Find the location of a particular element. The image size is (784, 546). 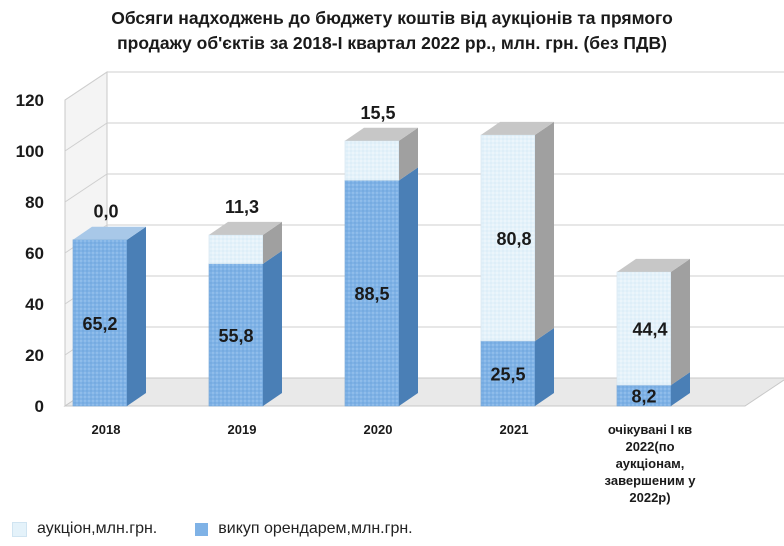

data-label-buyout-4: 8,2 is located at coordinates (643, 397).